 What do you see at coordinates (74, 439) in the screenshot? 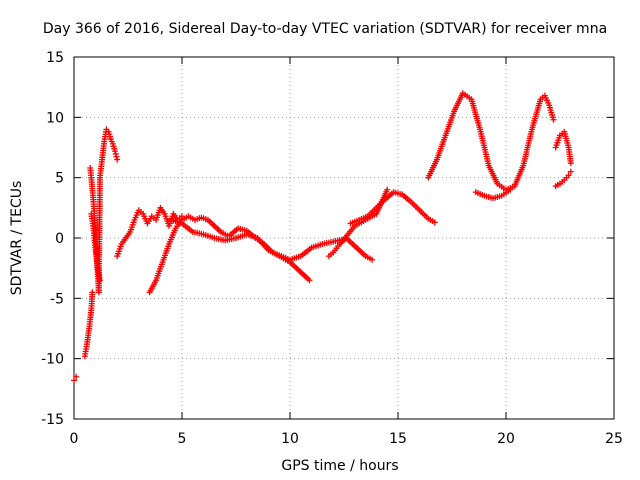
I see `x-tick-label: 0` at bounding box center [74, 439].